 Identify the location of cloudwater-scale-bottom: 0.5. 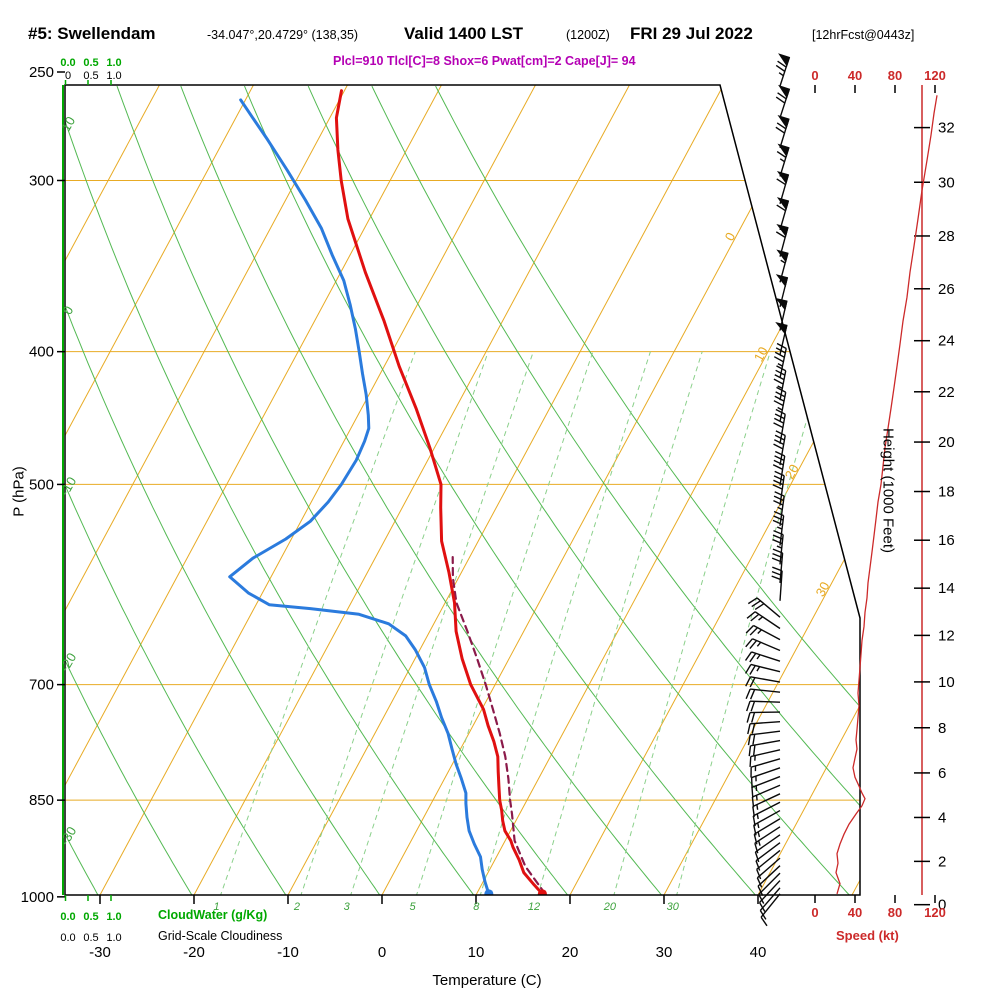
(90, 917).